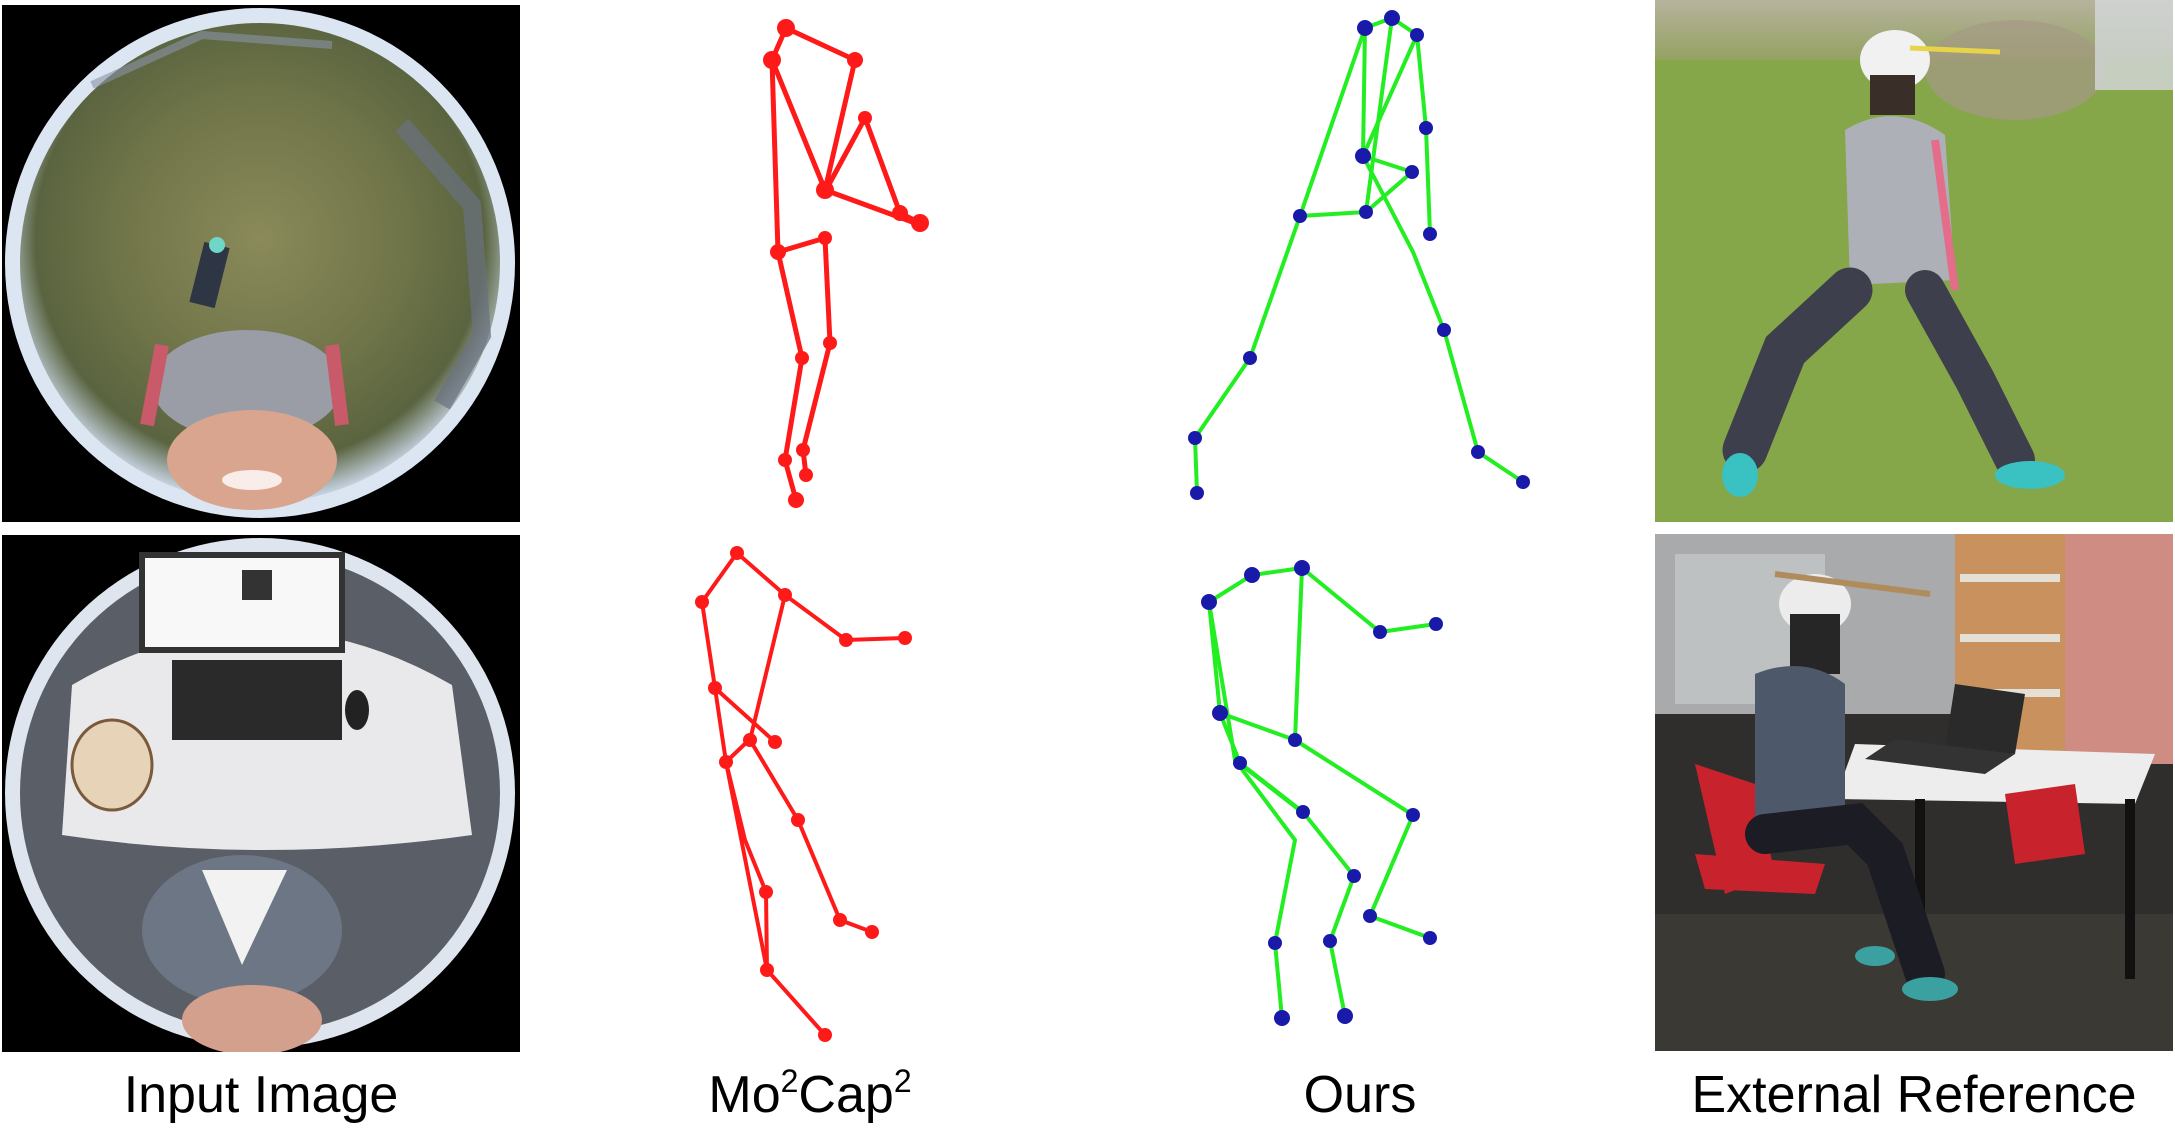 The height and width of the screenshot is (1131, 2175). I want to click on ours-skeleton-outdoor, so click(1355, 255).